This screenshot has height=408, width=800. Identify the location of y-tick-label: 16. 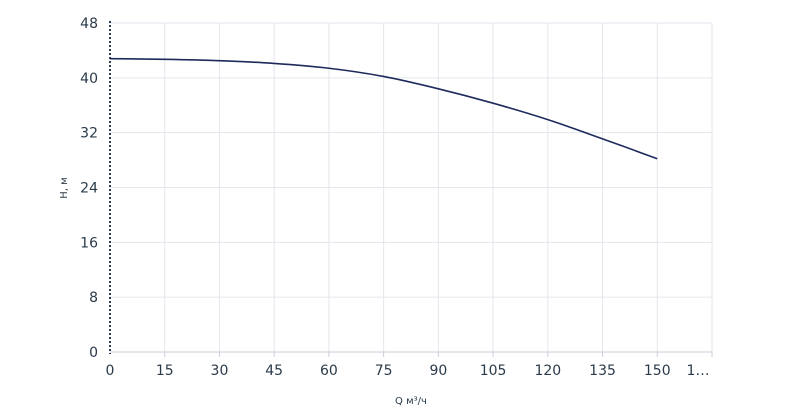
(89, 243).